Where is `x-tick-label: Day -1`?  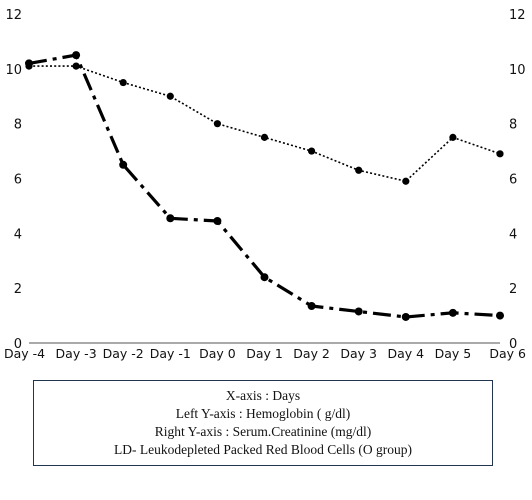 x-tick-label: Day -1 is located at coordinates (170, 353).